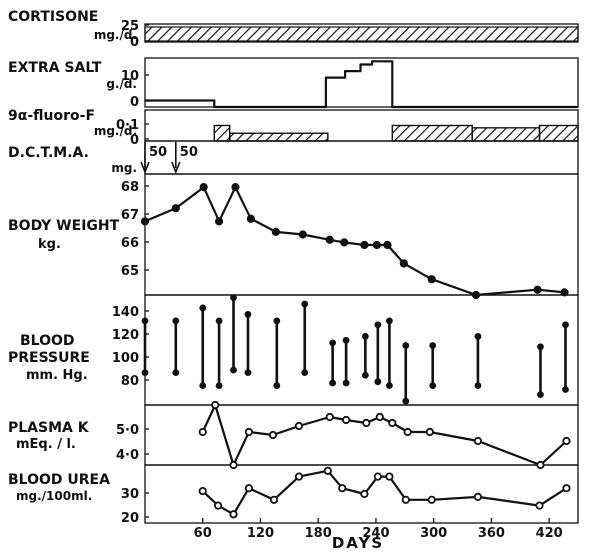 This screenshot has width=591, height=555. Describe the element at coordinates (49, 358) in the screenshot. I see `blood-pressure-label-1: PRESSURE` at that location.